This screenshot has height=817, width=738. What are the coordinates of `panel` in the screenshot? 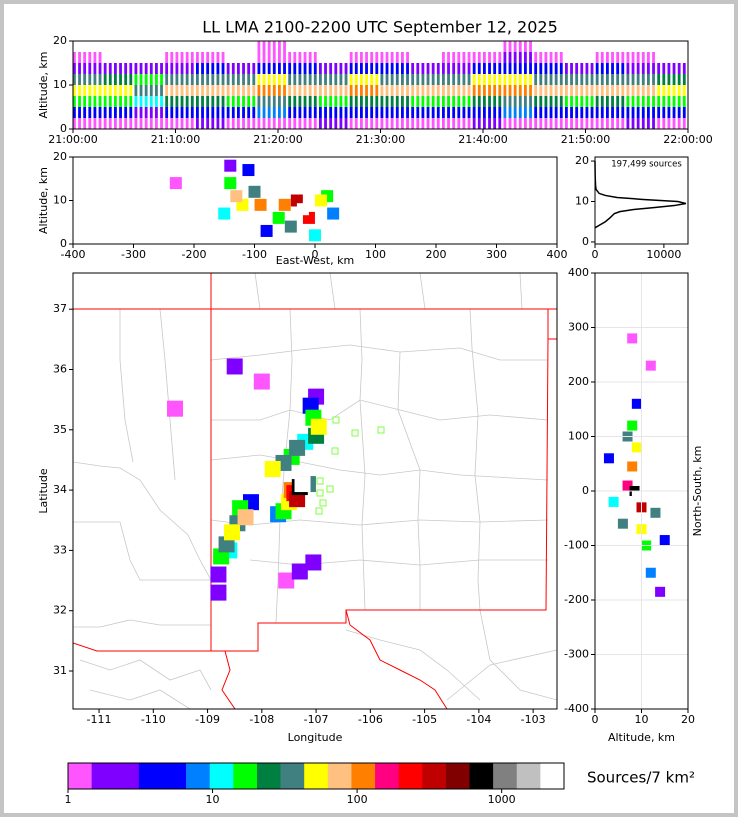 It's located at (247, 479).